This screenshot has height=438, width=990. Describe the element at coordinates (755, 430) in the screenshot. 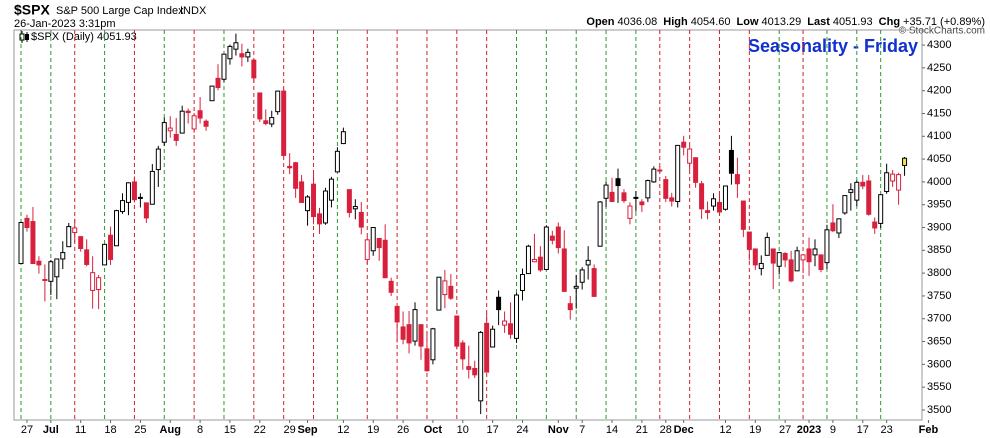

I see `x-tick-label: 19` at that location.